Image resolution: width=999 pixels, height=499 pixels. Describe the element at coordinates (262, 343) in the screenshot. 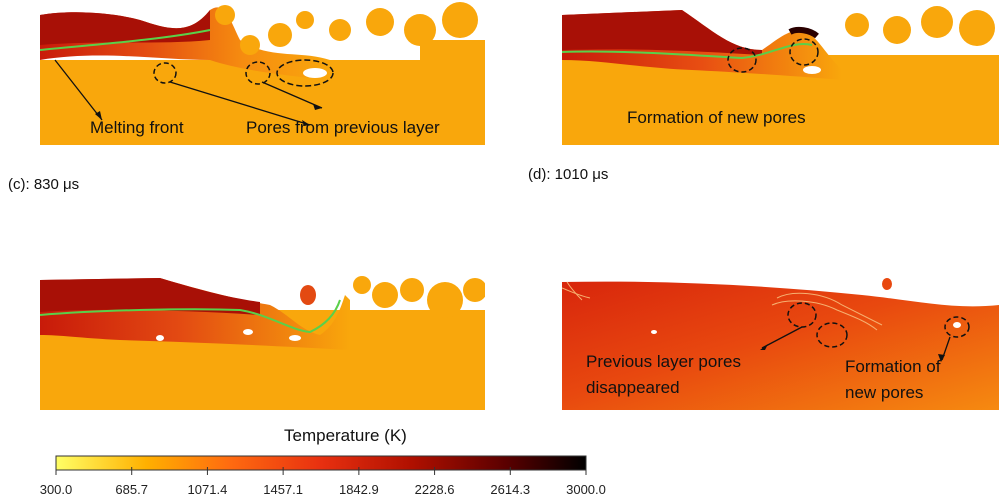

I see `panel-c-simulation` at that location.